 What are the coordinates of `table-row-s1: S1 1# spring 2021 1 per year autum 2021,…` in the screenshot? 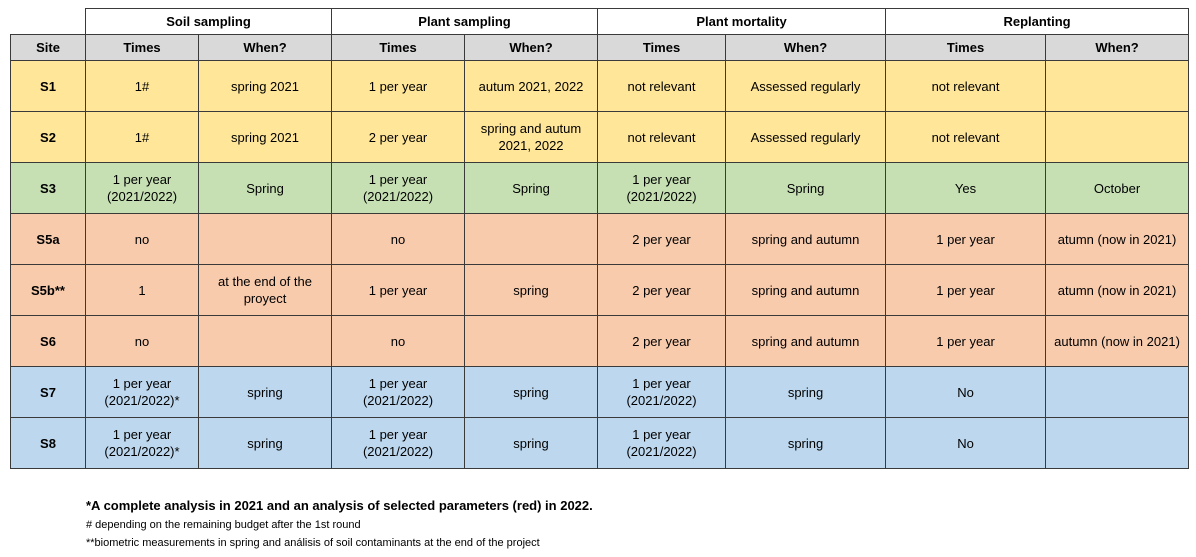 It's located at (600, 86).